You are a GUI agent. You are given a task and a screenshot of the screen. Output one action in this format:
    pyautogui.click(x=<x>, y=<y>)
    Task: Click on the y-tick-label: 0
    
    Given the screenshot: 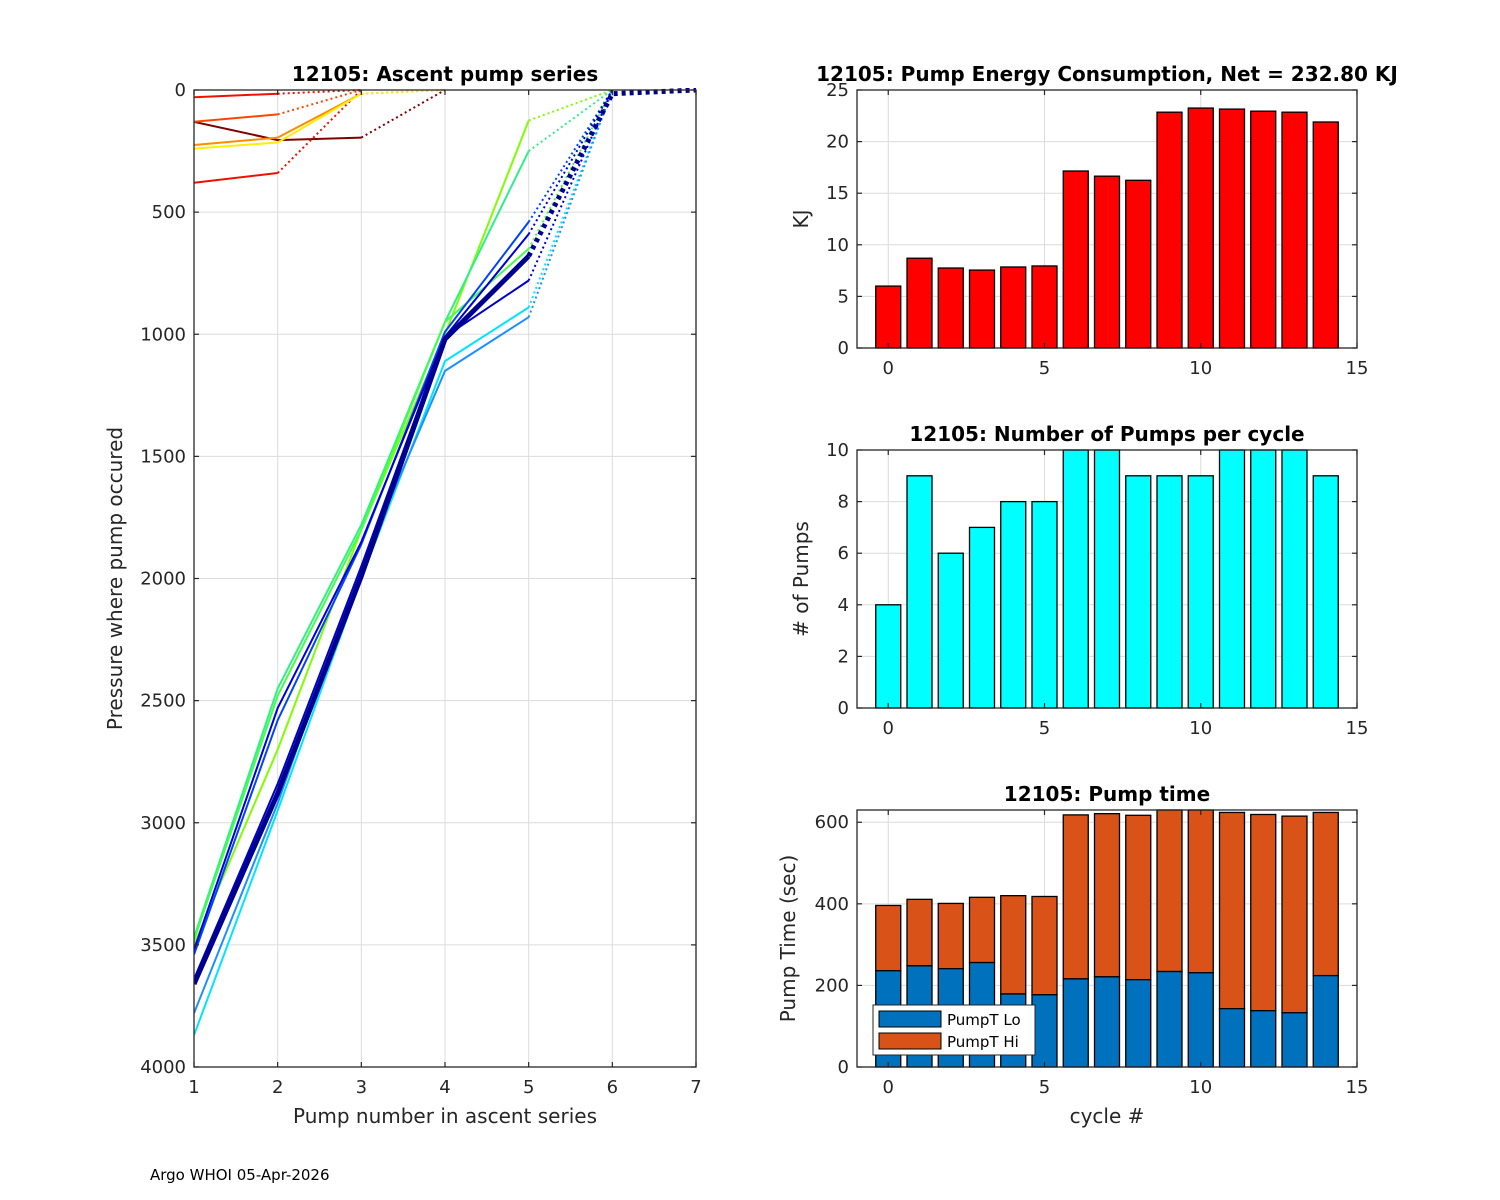 What is the action you would take?
    pyautogui.click(x=843, y=1067)
    